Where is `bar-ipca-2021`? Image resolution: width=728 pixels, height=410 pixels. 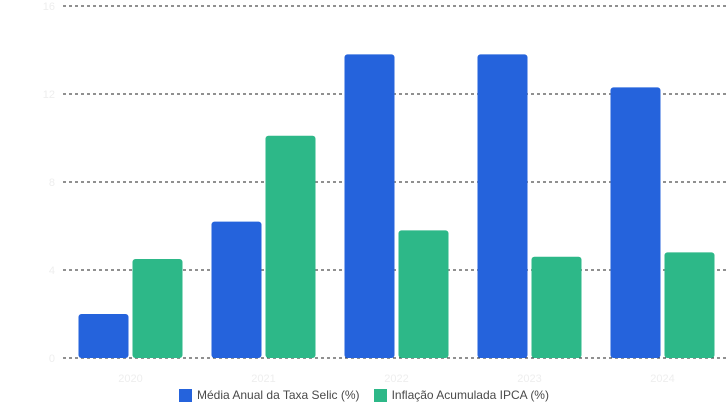
bar-ipca-2021 is located at coordinates (290, 246).